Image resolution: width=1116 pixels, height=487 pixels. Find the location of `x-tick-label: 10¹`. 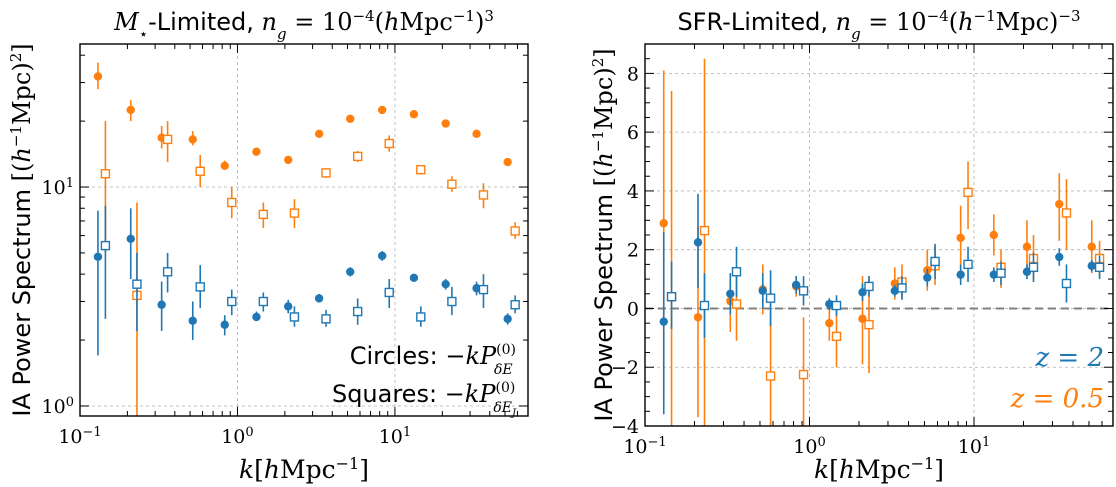

x-tick-label: 10¹ is located at coordinates (974, 447).